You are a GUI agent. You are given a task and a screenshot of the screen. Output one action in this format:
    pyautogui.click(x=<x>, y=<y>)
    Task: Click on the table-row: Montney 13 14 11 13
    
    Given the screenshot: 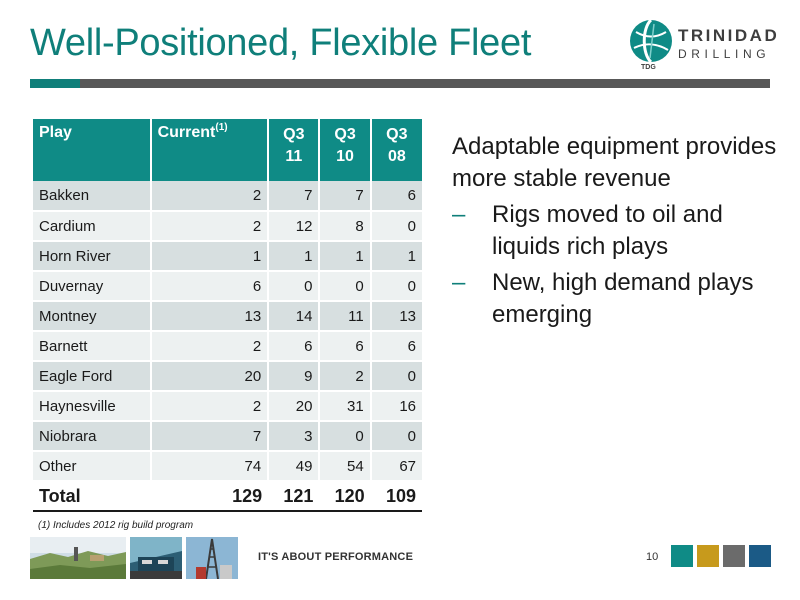 What is the action you would take?
    pyautogui.click(x=227, y=316)
    